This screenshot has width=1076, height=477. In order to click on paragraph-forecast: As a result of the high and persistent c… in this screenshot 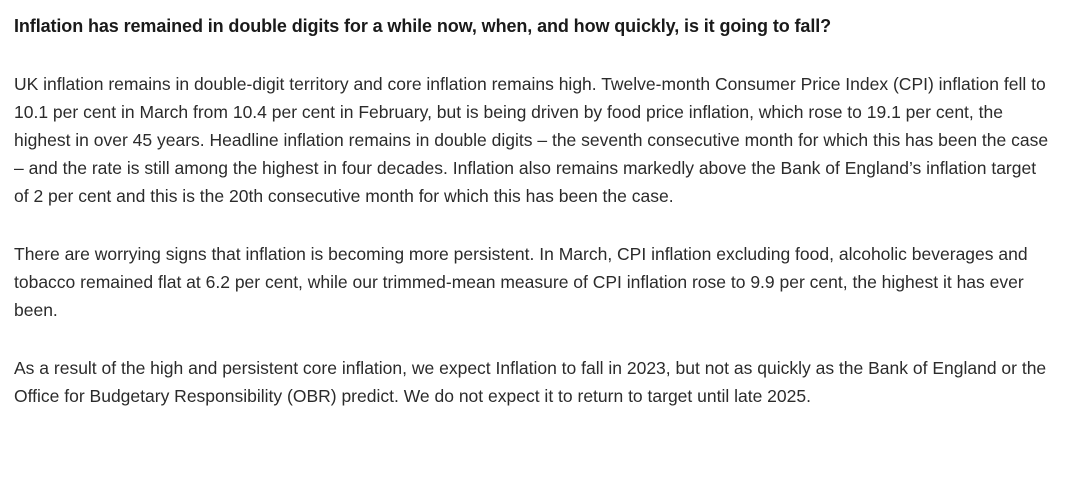, I will do `click(530, 382)`.